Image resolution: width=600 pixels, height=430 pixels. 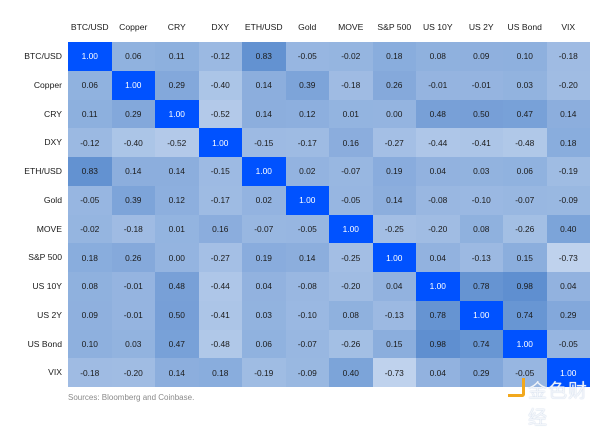 I want to click on column-header: US 2Y, so click(x=481, y=27).